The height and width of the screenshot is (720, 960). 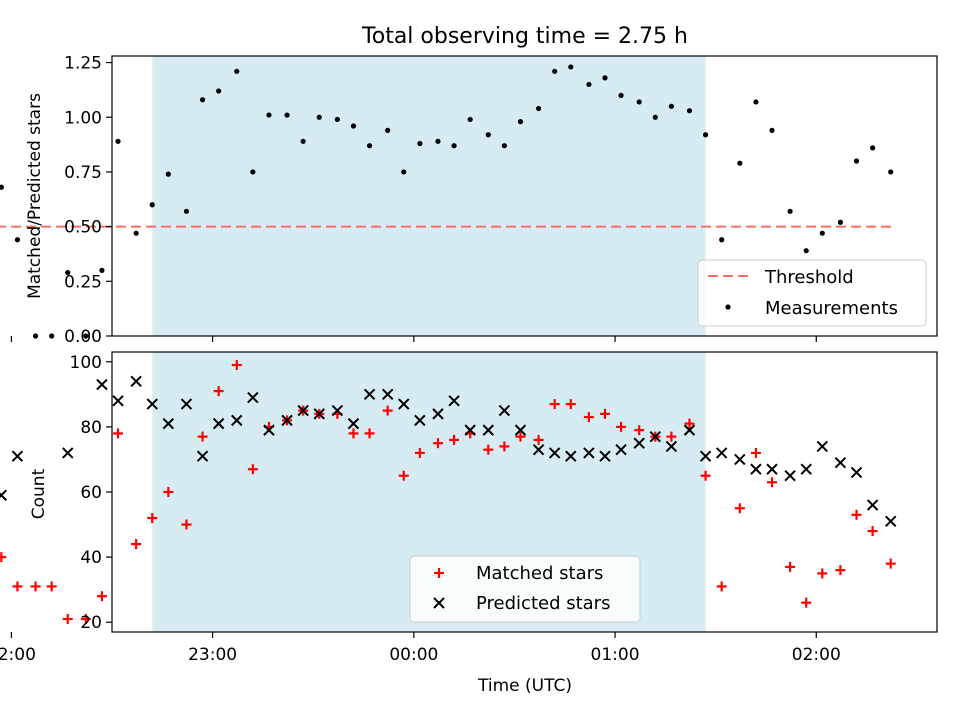 What do you see at coordinates (524, 686) in the screenshot?
I see `x-axis-label: Time (UTC)` at bounding box center [524, 686].